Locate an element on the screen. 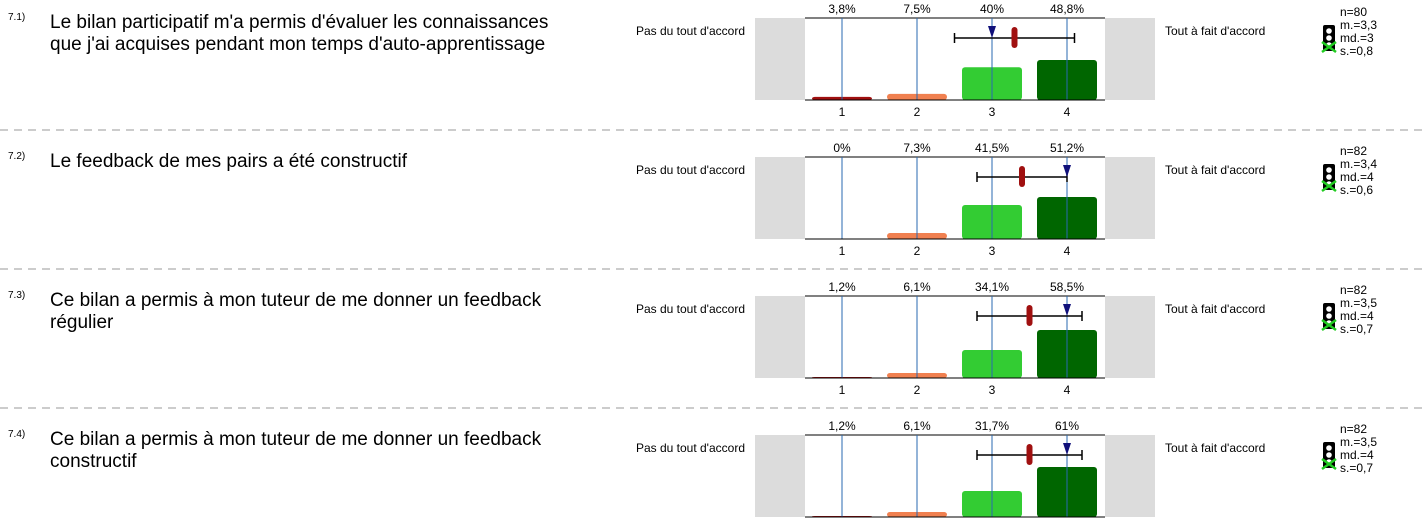 This screenshot has height=520, width=1423. stat-mean: m.=3,3 is located at coordinates (1358, 25).